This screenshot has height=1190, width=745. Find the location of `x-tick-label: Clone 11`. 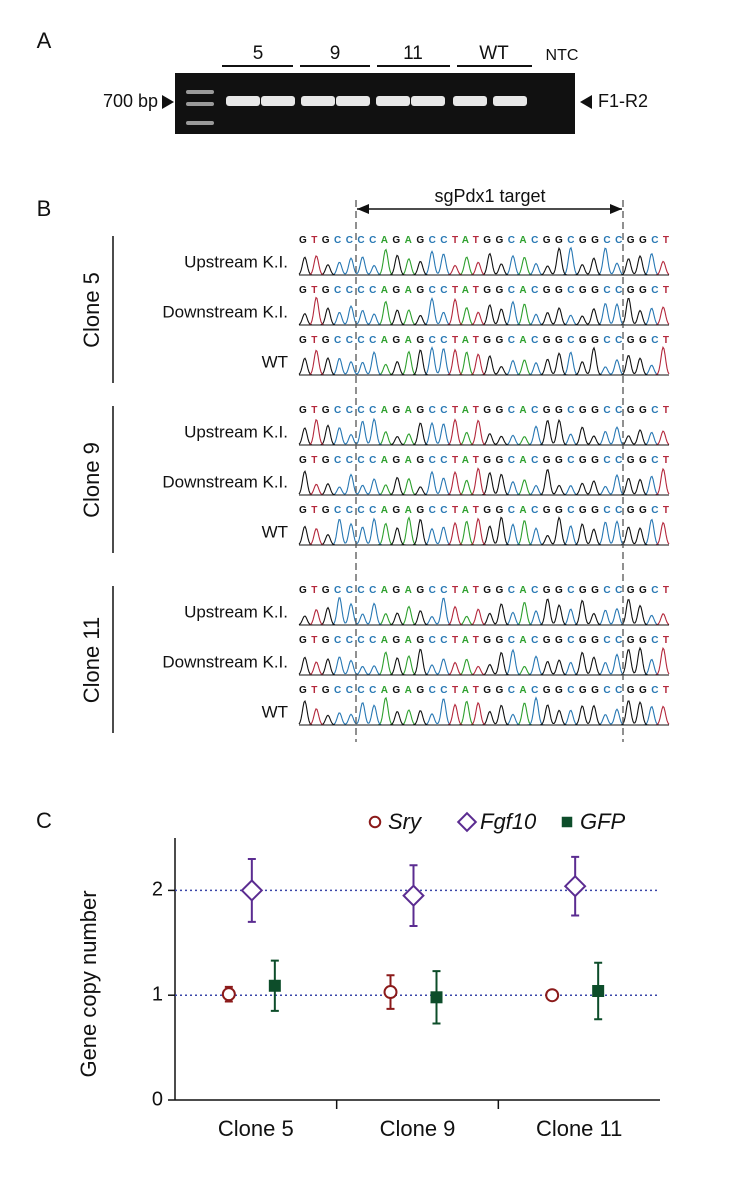

x-tick-label: Clone 11 is located at coordinates (579, 1128).